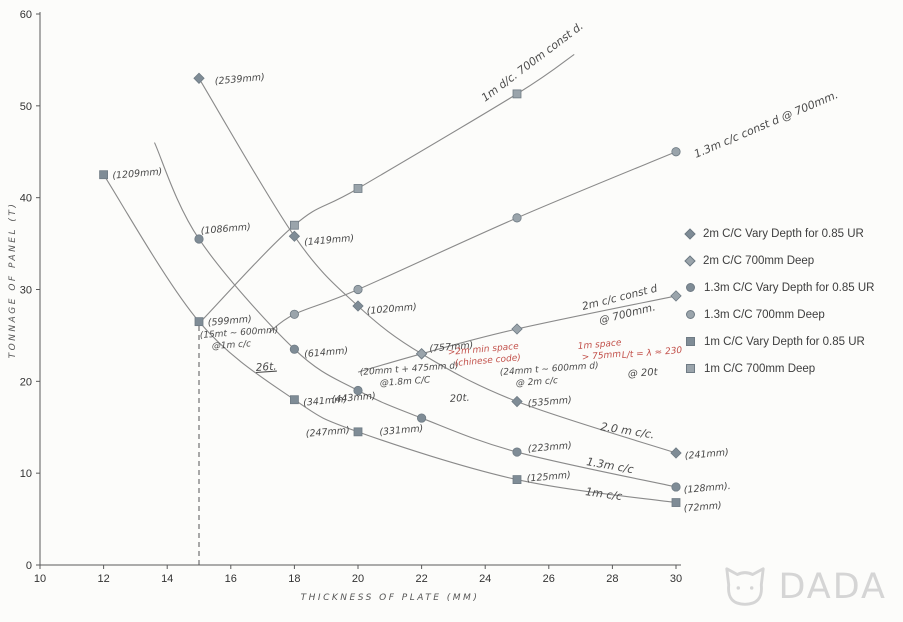 The height and width of the screenshot is (622, 903). What do you see at coordinates (599, 345) in the screenshot?
I see `red-ink-annotation: 1m space` at bounding box center [599, 345].